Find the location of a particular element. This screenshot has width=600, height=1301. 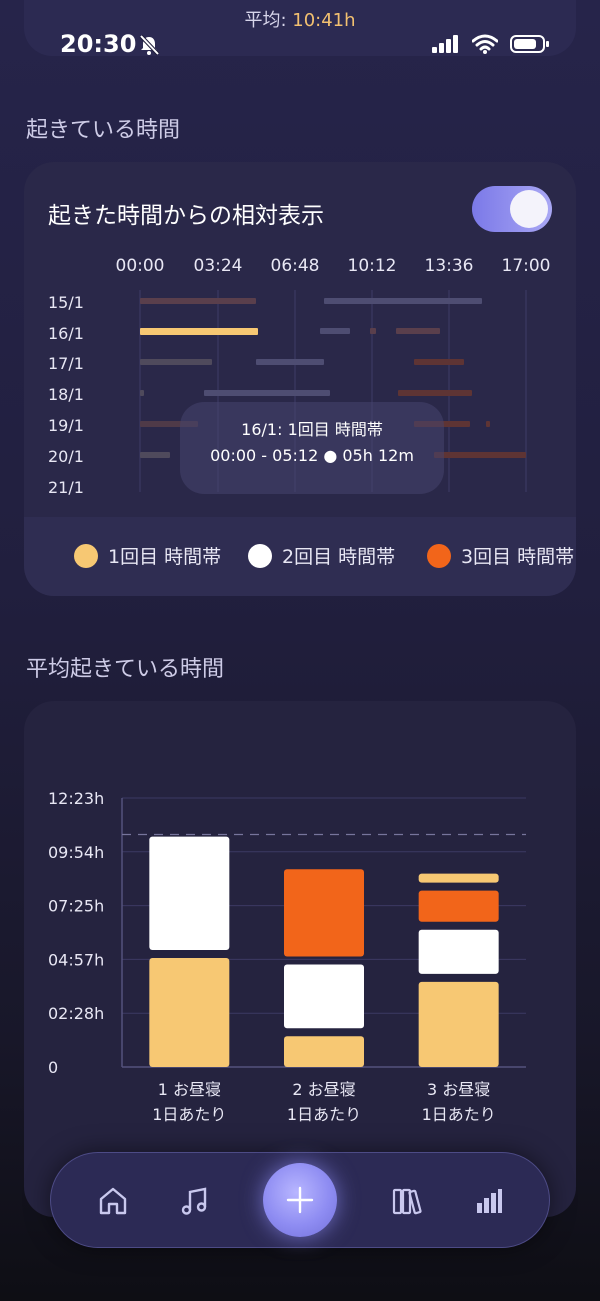

bell-muted-icon is located at coordinates (149, 45).